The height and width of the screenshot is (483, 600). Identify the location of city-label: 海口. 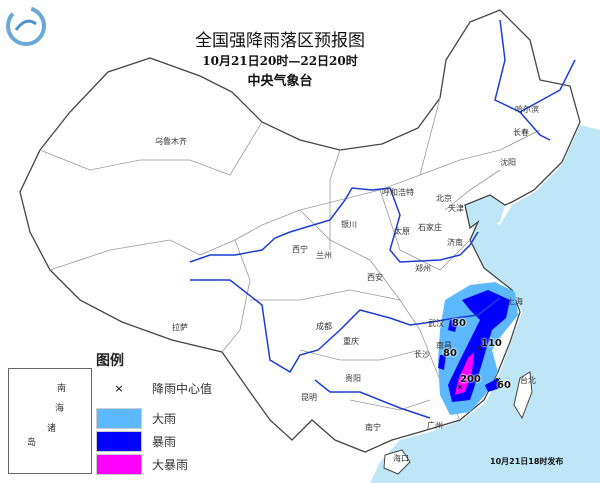
(401, 458).